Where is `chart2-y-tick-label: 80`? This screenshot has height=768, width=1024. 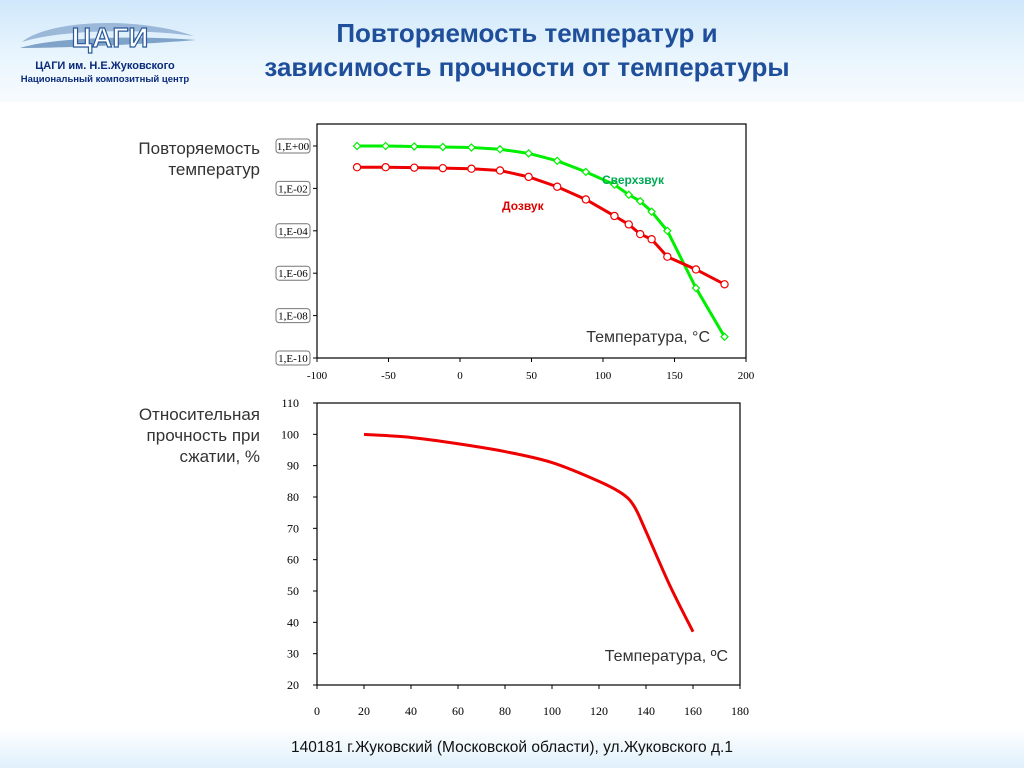 chart2-y-tick-label: 80 is located at coordinates (293, 497).